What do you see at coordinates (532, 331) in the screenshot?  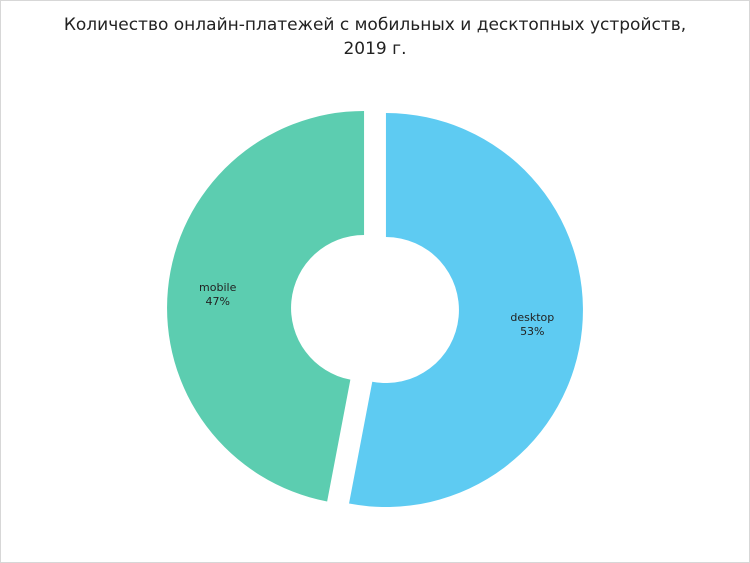 I see `slice-value-desktop: 53%` at bounding box center [532, 331].